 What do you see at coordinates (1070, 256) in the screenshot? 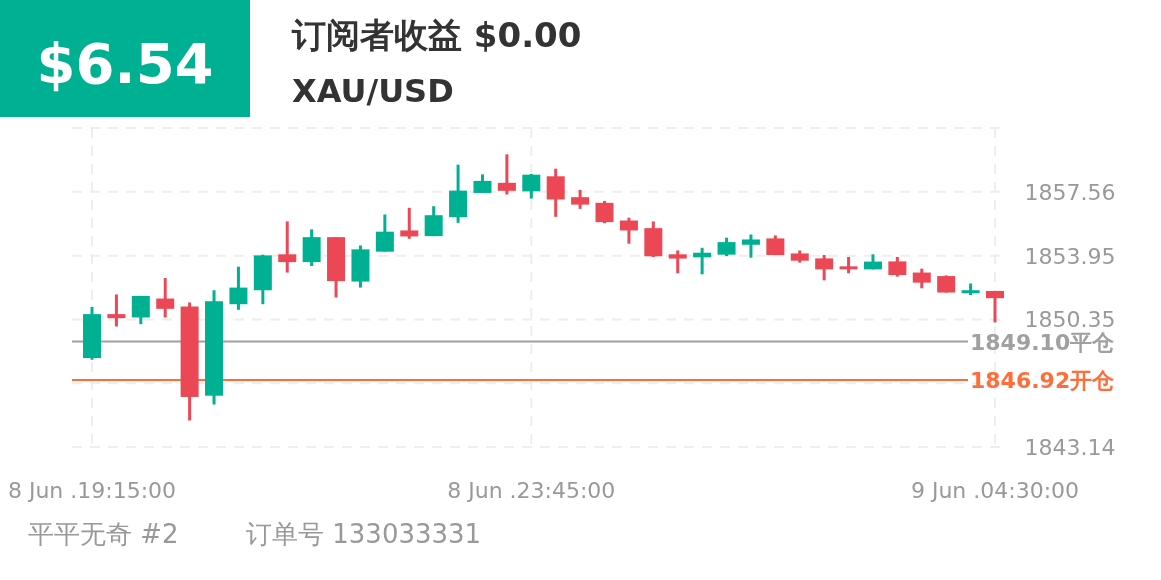
I see `y-tick-label: 1853.95` at bounding box center [1070, 256].